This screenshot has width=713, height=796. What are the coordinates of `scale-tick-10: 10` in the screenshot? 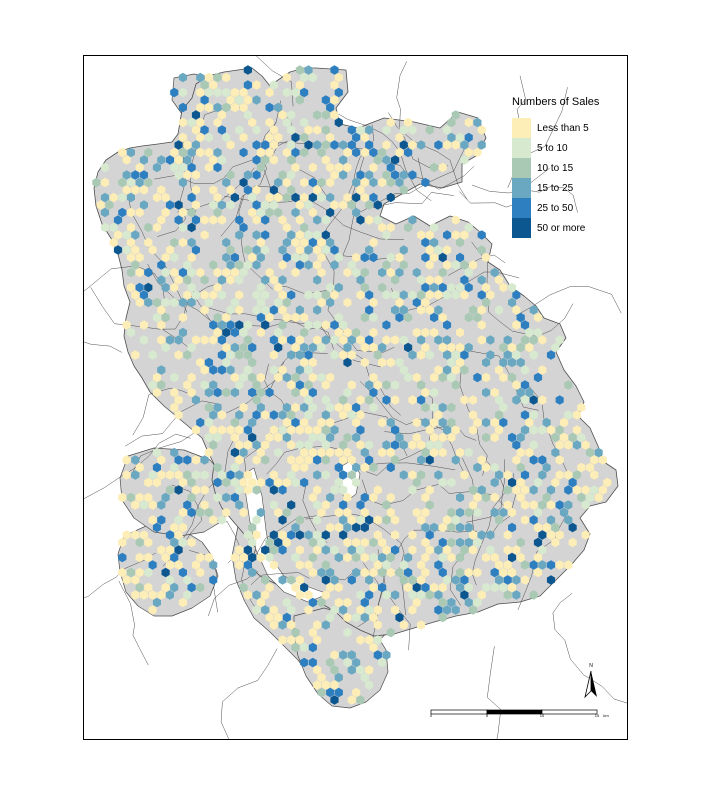 It's located at (542, 715).